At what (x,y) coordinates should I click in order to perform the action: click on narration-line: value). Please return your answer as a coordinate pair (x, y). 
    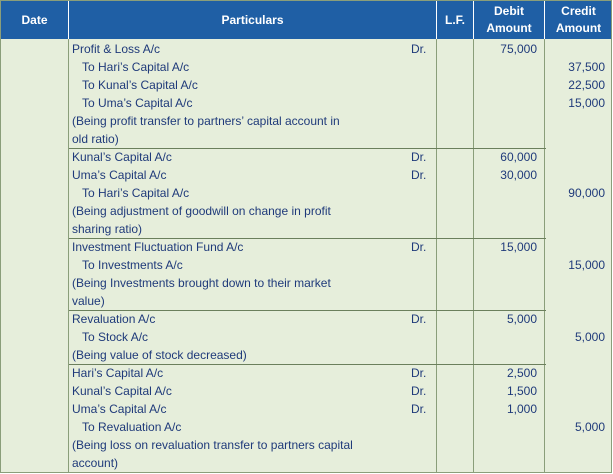
    Looking at the image, I should click on (88, 301).